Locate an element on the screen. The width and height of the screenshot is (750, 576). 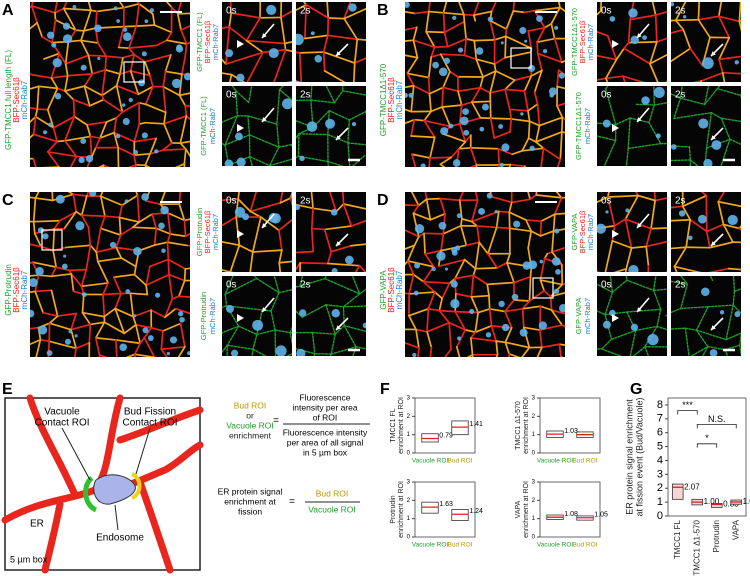
label: ER protein signal is located at coordinates (250, 491).